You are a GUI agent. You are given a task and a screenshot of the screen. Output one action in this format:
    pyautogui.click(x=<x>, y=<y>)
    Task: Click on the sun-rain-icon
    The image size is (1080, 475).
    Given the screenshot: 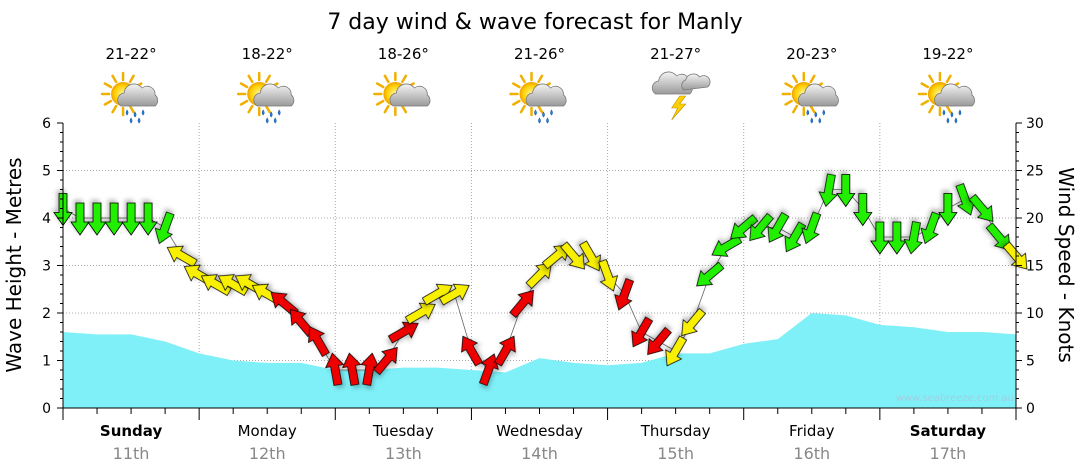 What is the action you would take?
    pyautogui.click(x=810, y=97)
    